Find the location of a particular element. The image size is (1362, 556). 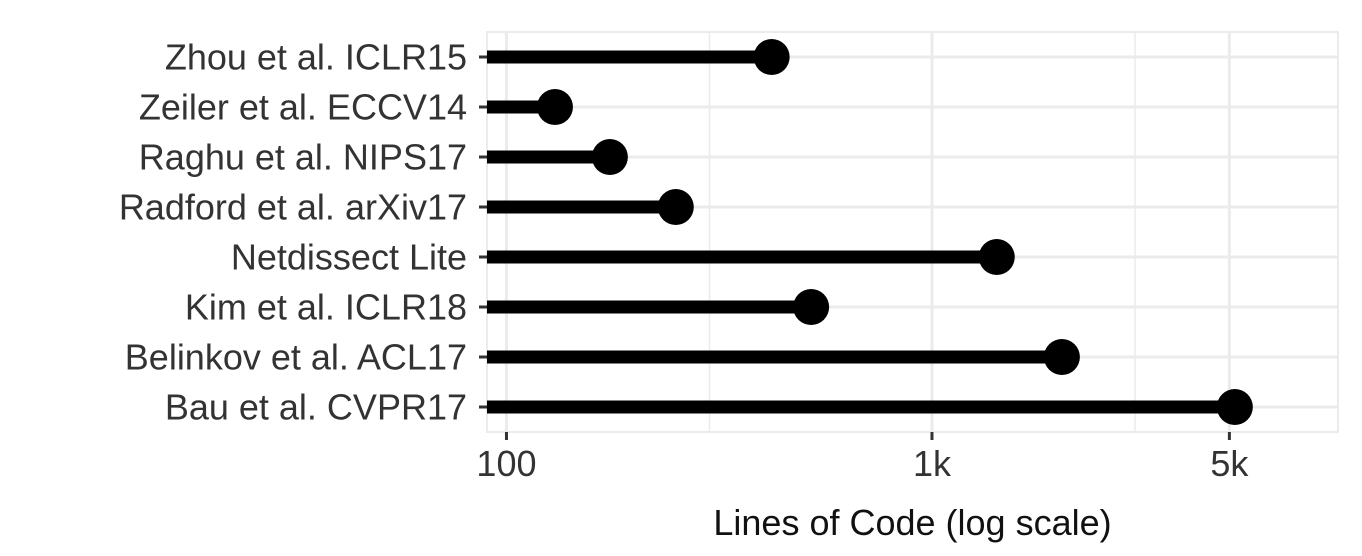

x-tick-label: 1k is located at coordinates (932, 463).